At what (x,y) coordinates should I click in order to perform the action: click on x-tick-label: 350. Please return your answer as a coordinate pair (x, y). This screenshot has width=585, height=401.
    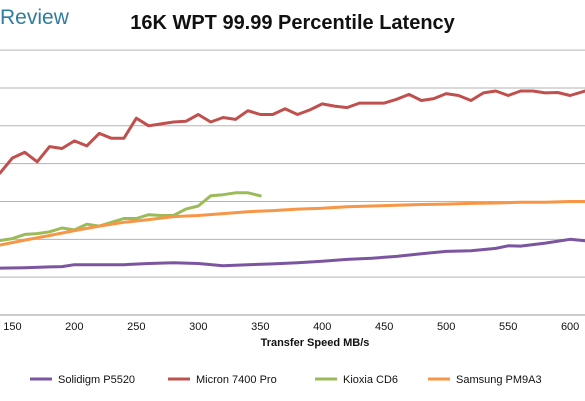
    Looking at the image, I should click on (260, 327).